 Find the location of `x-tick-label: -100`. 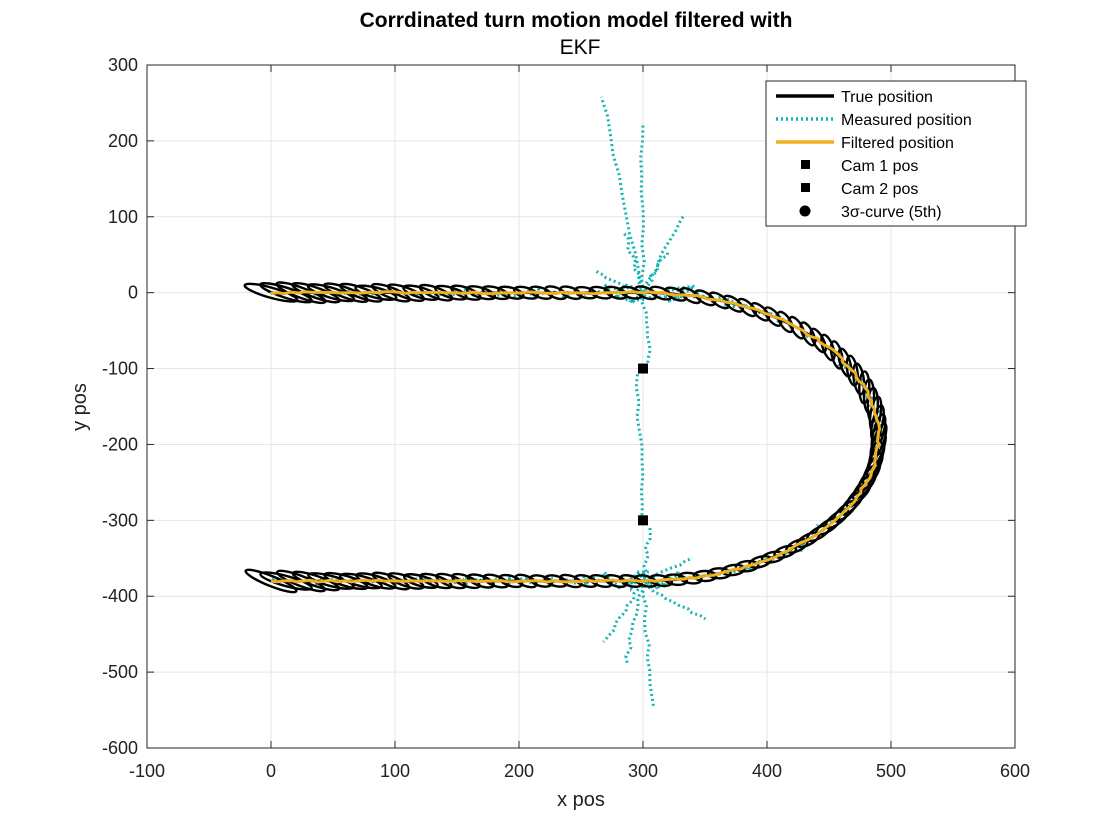

x-tick-label: -100 is located at coordinates (147, 771).